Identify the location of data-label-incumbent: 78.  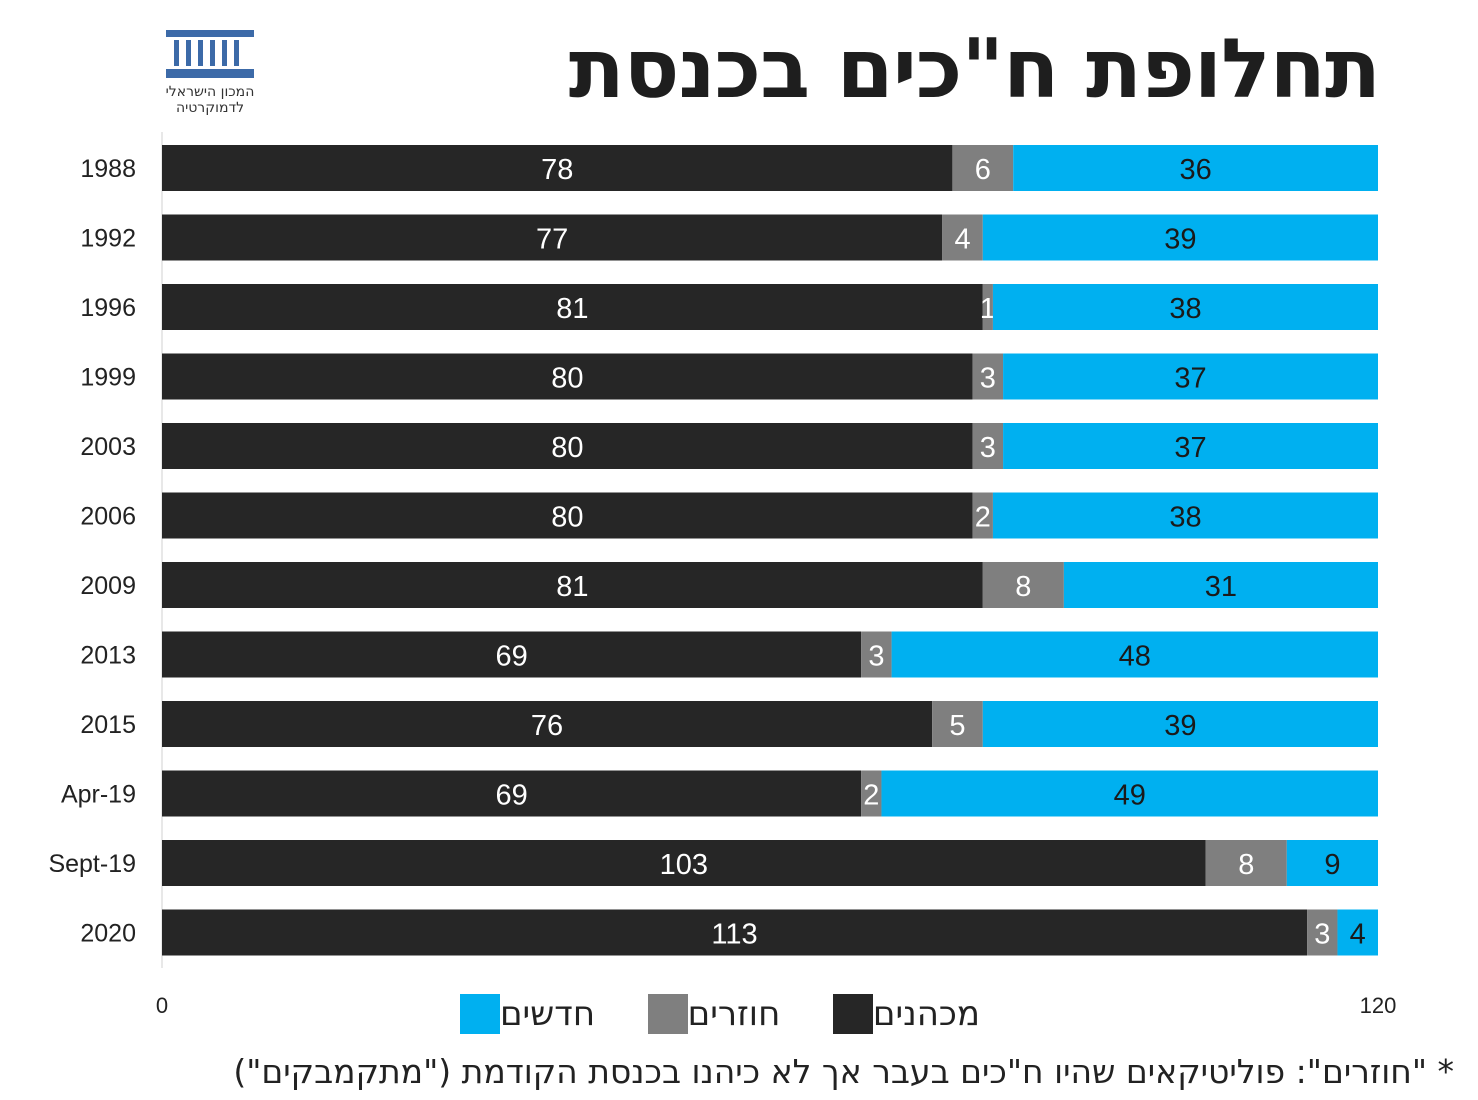
(557, 170).